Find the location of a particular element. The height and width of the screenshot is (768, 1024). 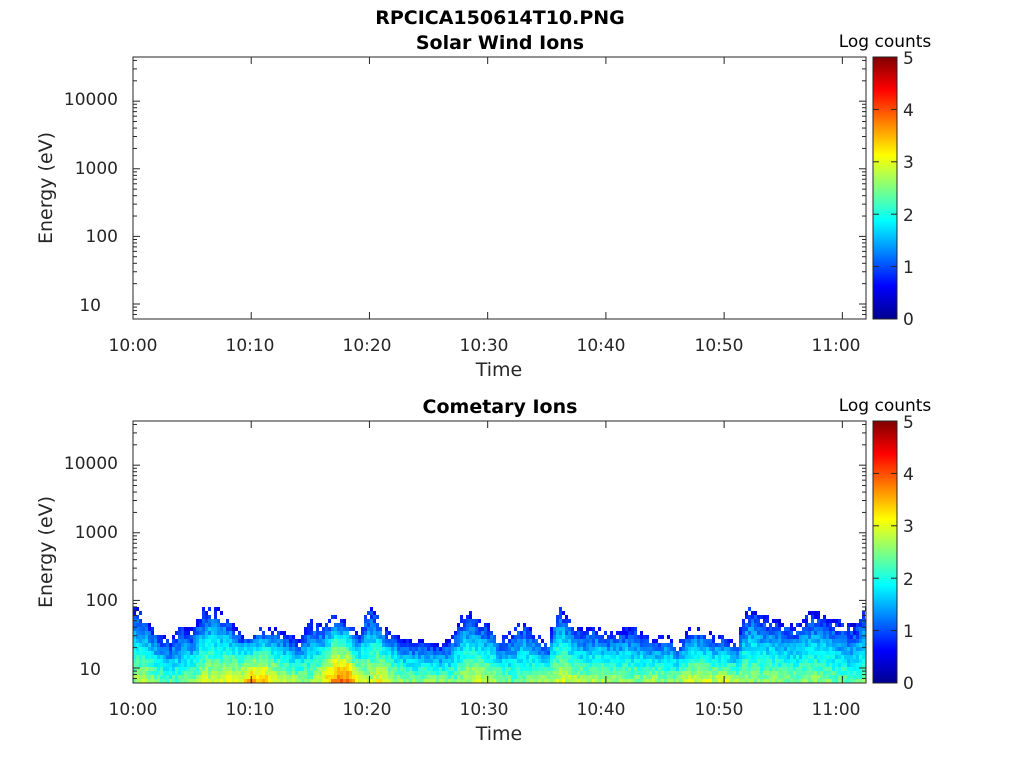

colorbar-tick-label: 0 is located at coordinates (908, 320).